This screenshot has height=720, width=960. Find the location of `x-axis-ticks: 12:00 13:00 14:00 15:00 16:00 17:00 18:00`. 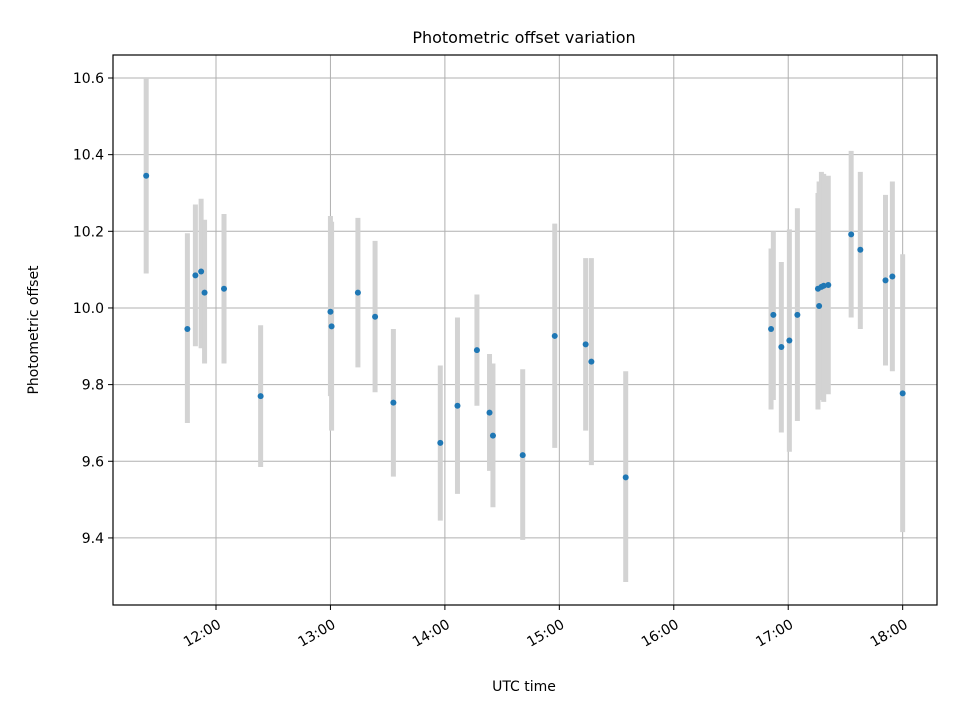

x-axis-ticks: 12:00 13:00 14:00 15:00 16:00 17:00 18:00 is located at coordinates (546, 628).